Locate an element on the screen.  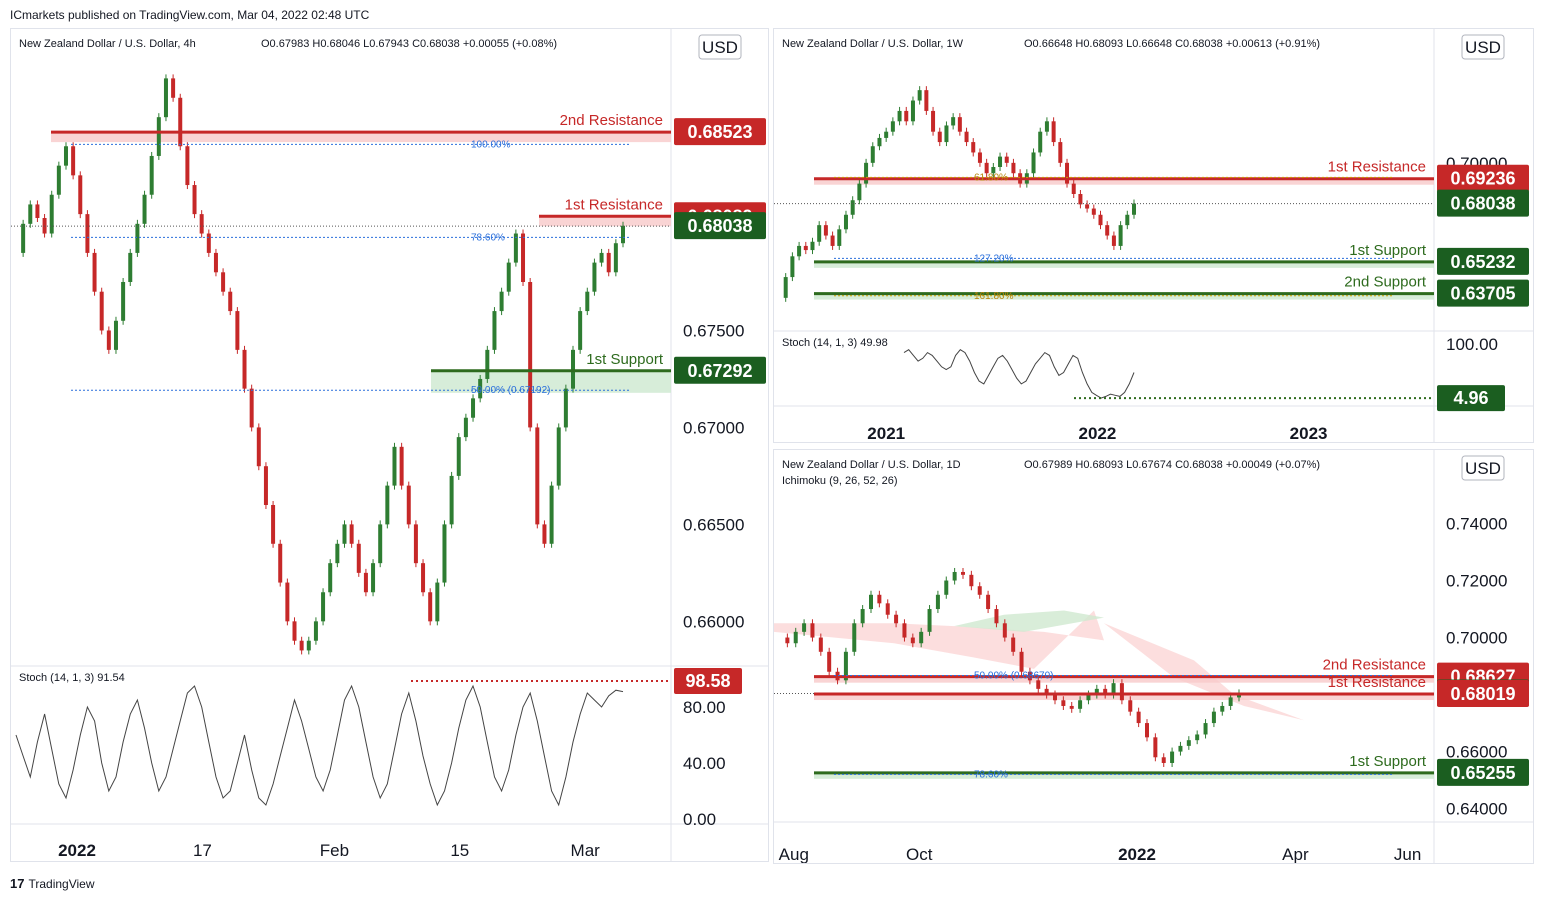
tradingview-logo-icon: 17 is located at coordinates (17, 883).